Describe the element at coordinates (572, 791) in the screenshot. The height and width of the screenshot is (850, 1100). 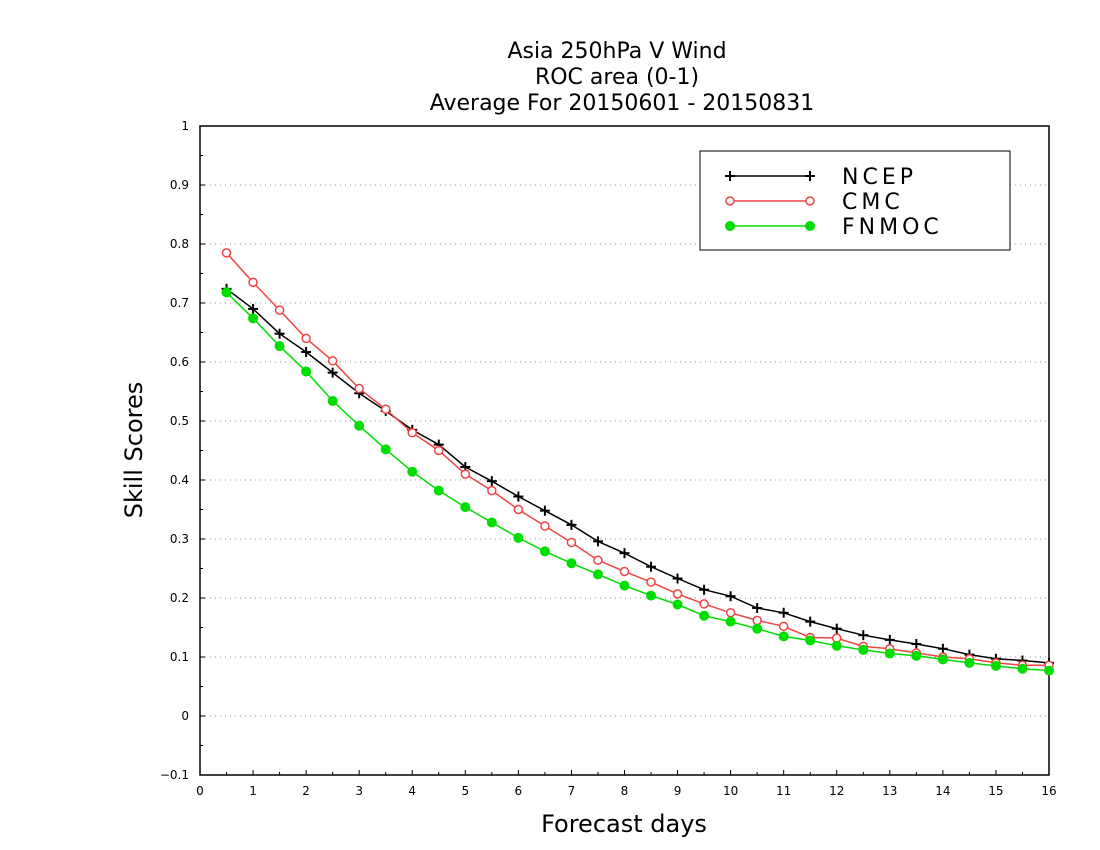
I see `x-tick-label: 7` at that location.